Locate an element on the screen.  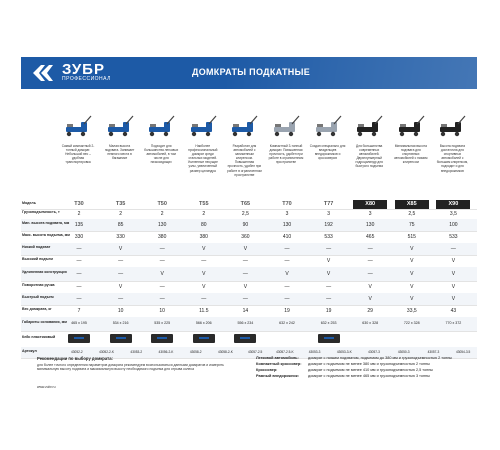
brand-name: ЗУБР is located at coordinates (83, 69).